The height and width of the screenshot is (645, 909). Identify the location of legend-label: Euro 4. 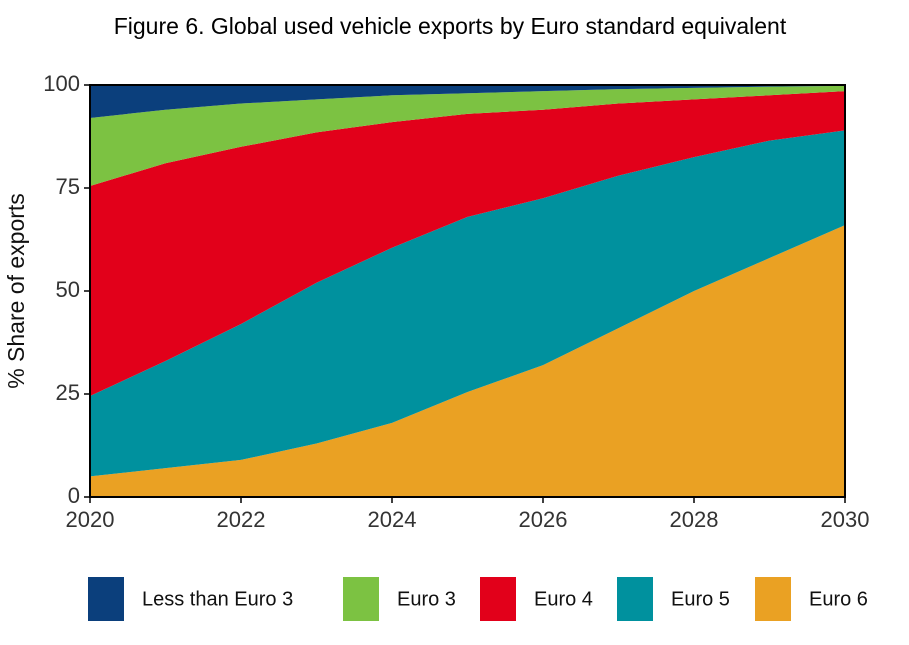
(563, 599).